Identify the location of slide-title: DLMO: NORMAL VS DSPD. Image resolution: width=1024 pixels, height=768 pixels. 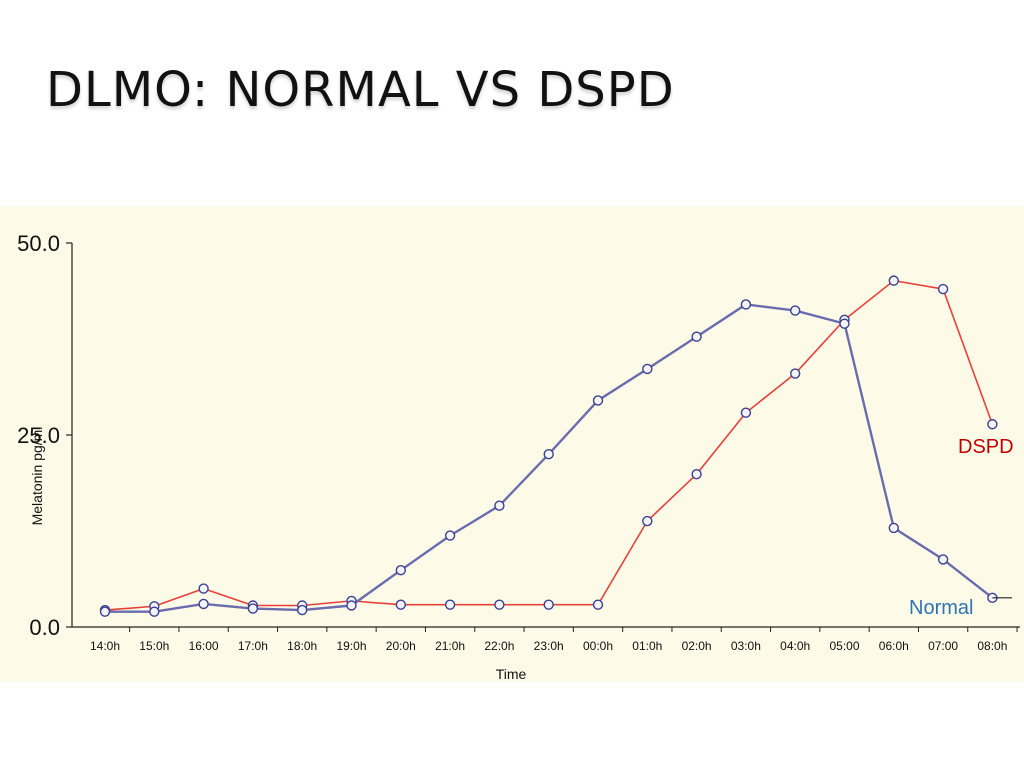
(360, 90).